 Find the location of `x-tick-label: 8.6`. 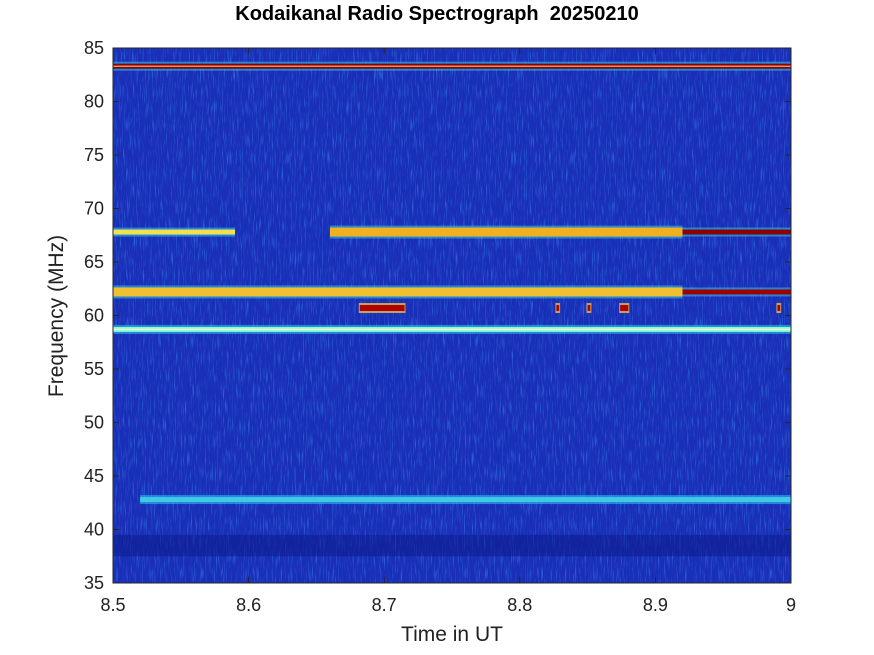

x-tick-label: 8.6 is located at coordinates (248, 605).